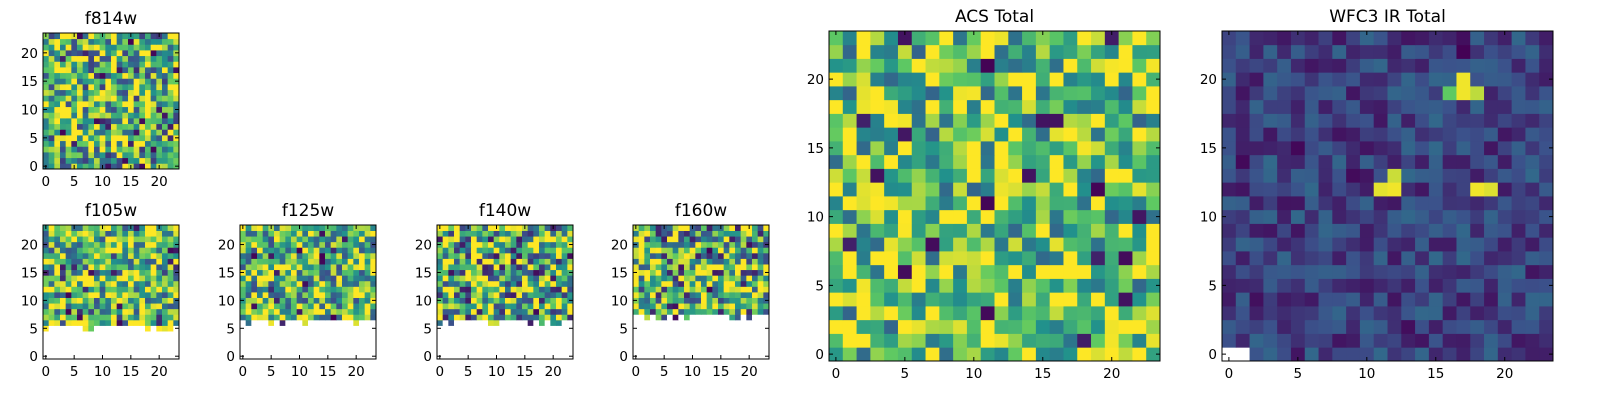 Image resolution: width=1600 pixels, height=400 pixels. What do you see at coordinates (524, 372) in the screenshot?
I see `x-tick-label: 15` at bounding box center [524, 372].